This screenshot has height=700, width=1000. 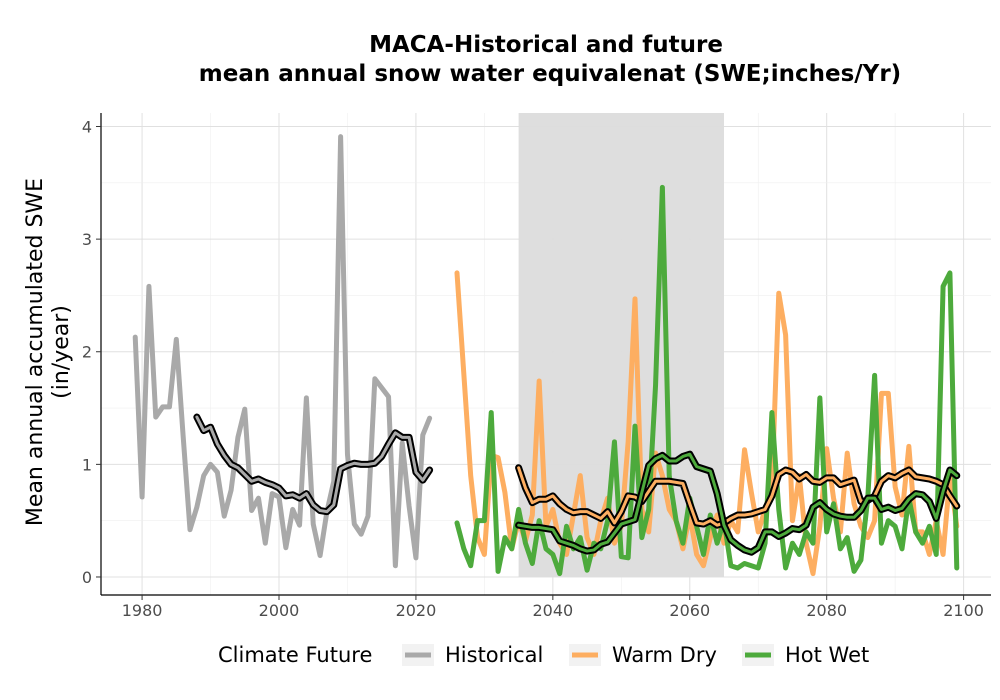 I want to click on legend-title: Climate Future, so click(x=295, y=655).